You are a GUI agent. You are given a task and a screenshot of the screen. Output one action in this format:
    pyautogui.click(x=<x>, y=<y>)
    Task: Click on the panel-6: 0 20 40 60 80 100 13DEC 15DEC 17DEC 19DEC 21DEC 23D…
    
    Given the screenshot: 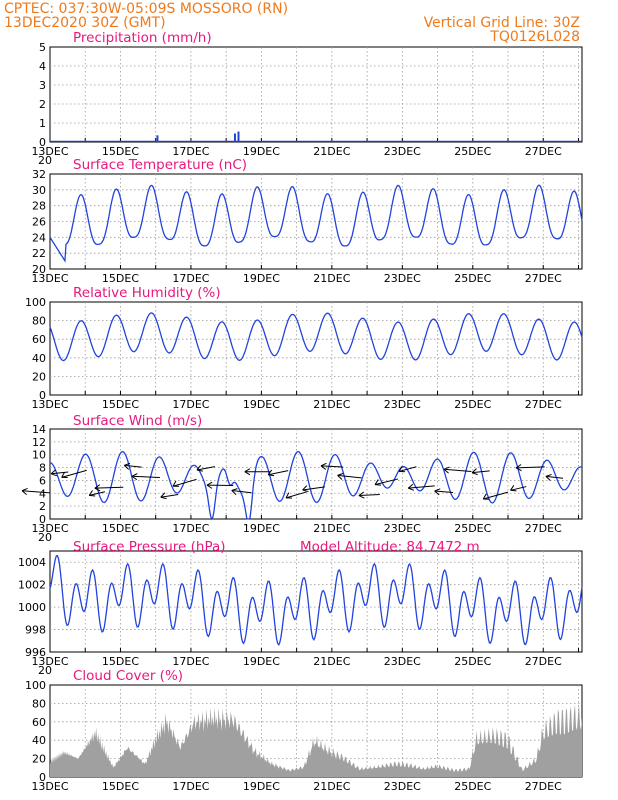 What is the action you would take?
    pyautogui.click(x=304, y=730)
    